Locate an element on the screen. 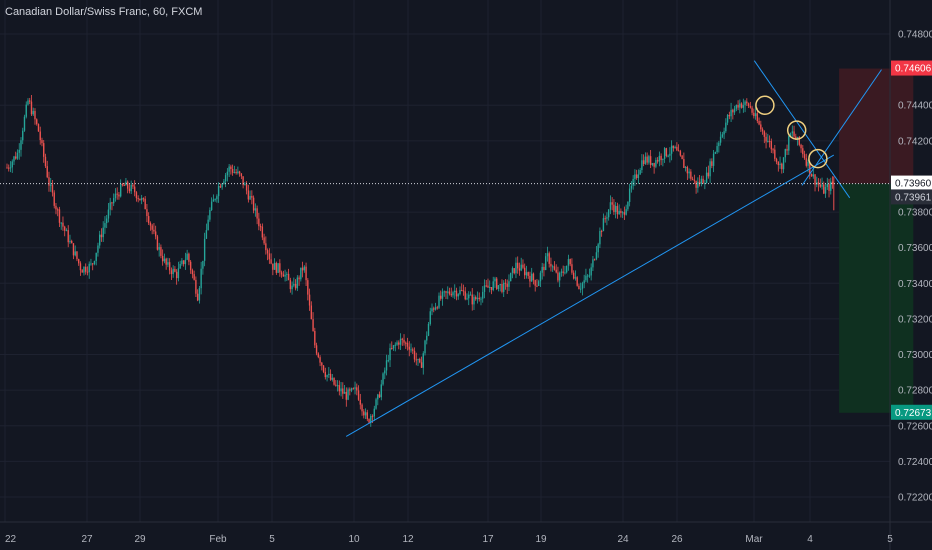 Image resolution: width=932 pixels, height=550 pixels. y-tick-label: 0.73000 is located at coordinates (915, 355).